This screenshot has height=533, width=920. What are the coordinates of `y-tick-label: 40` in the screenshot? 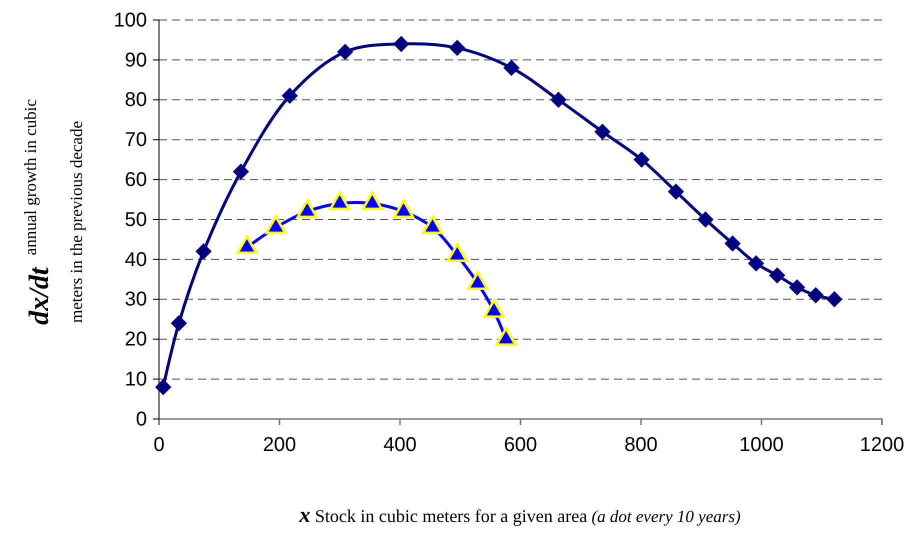 It's located at (135, 259).